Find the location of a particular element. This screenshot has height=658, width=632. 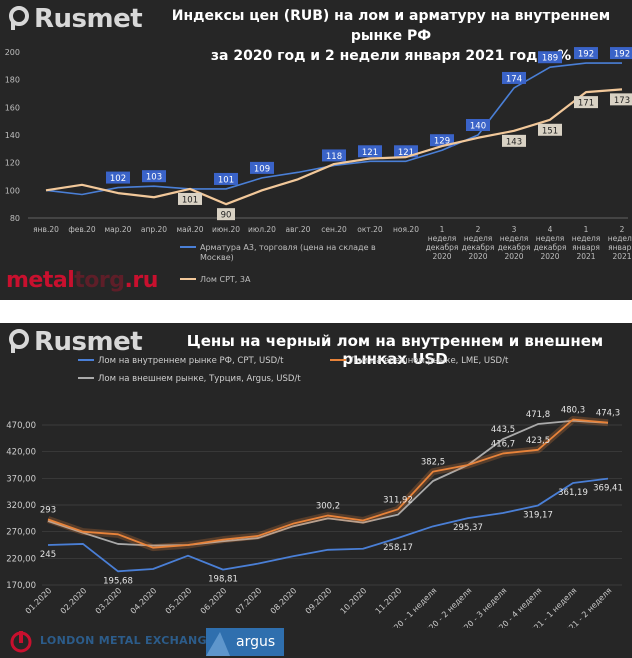

chart1-x-tick: окт.20 is located at coordinates (370, 229).